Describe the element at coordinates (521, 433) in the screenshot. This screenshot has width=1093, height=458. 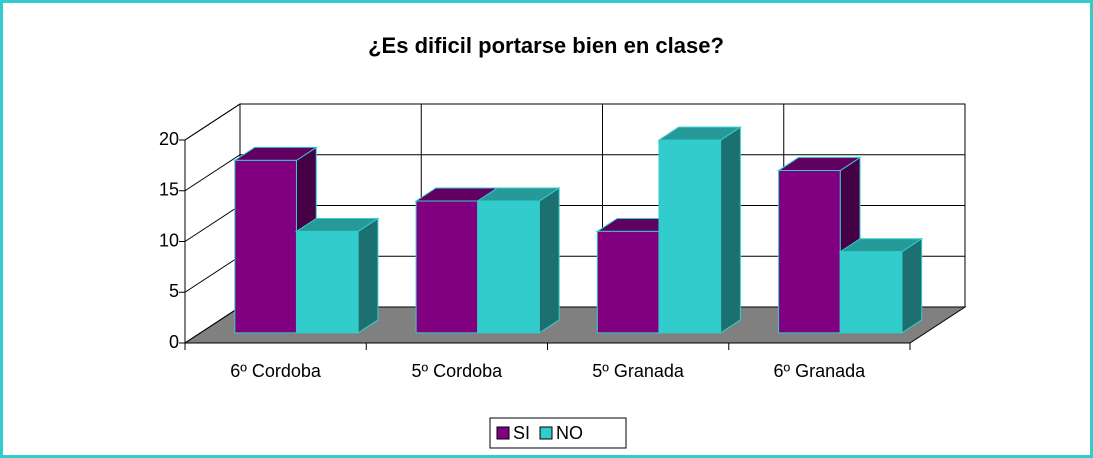
I see `legend-label: SI` at that location.